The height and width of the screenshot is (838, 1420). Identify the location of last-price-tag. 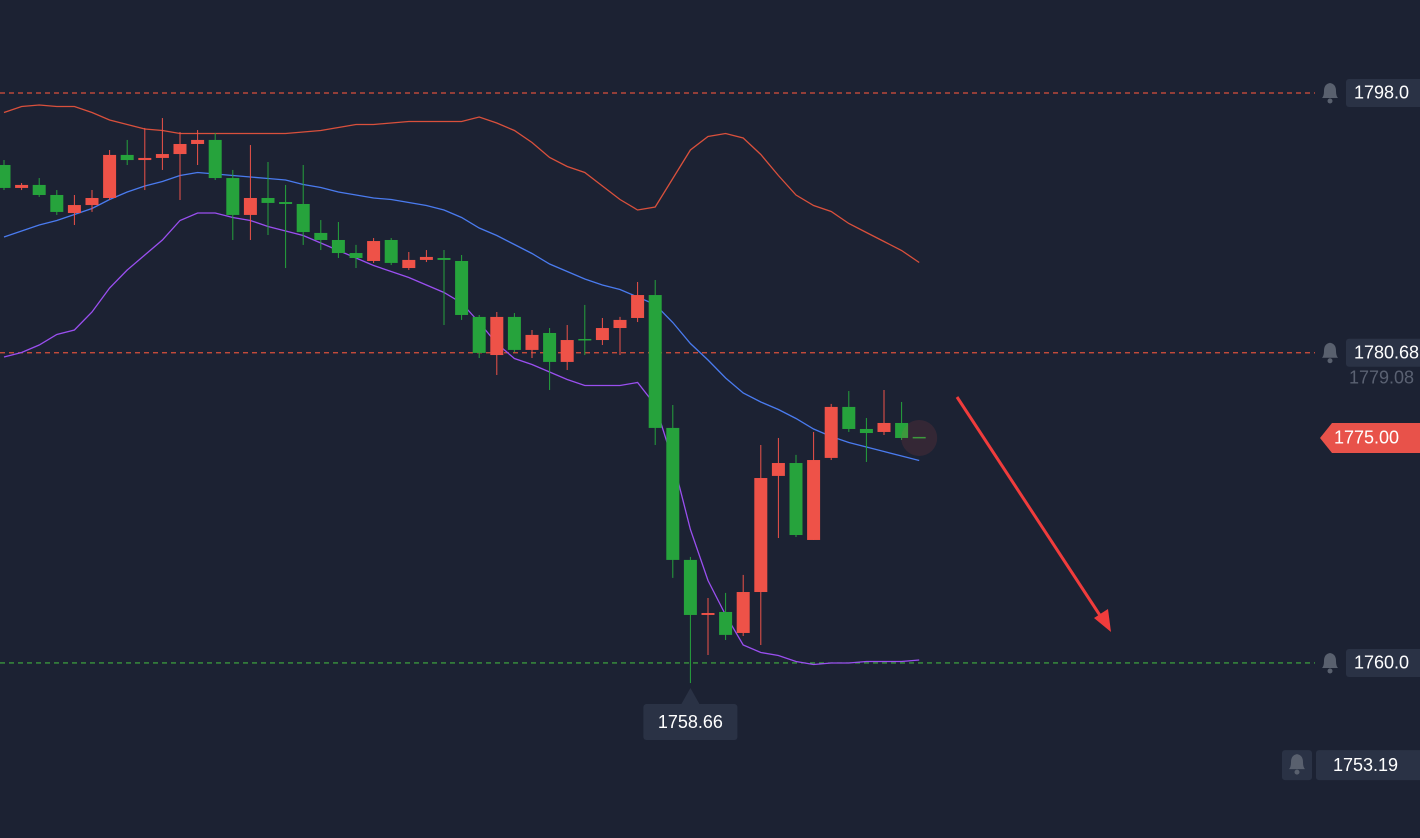
(1370, 437).